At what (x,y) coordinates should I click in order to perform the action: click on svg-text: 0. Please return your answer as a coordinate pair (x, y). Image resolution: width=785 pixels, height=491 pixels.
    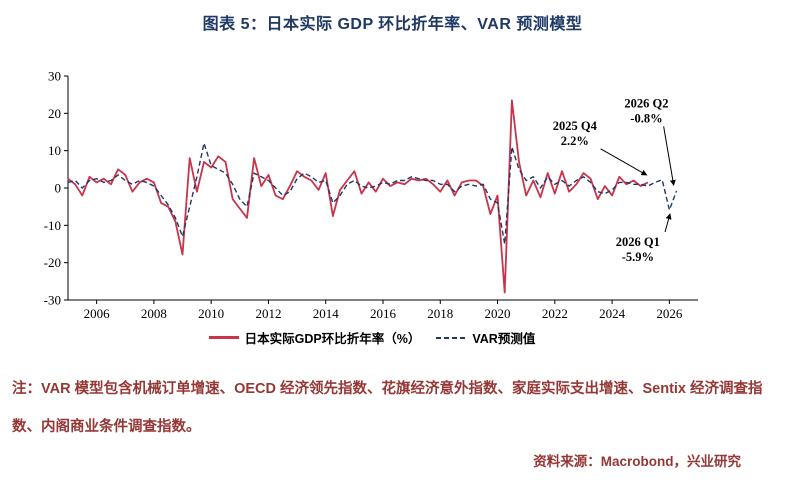
    Looking at the image, I should click on (58, 188).